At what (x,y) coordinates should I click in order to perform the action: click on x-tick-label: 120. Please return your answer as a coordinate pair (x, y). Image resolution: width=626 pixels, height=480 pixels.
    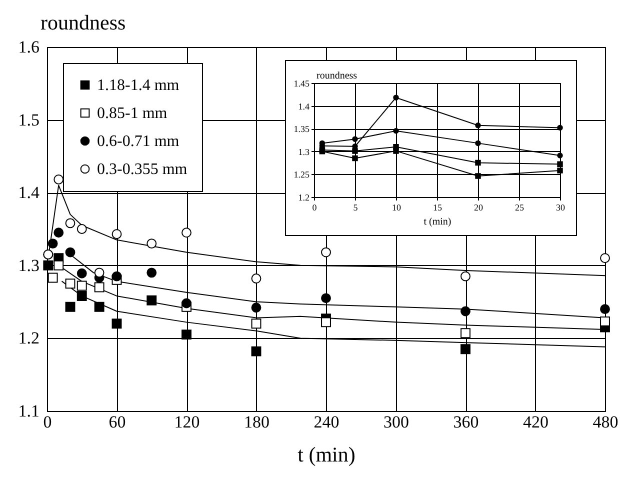
    Looking at the image, I should click on (187, 422).